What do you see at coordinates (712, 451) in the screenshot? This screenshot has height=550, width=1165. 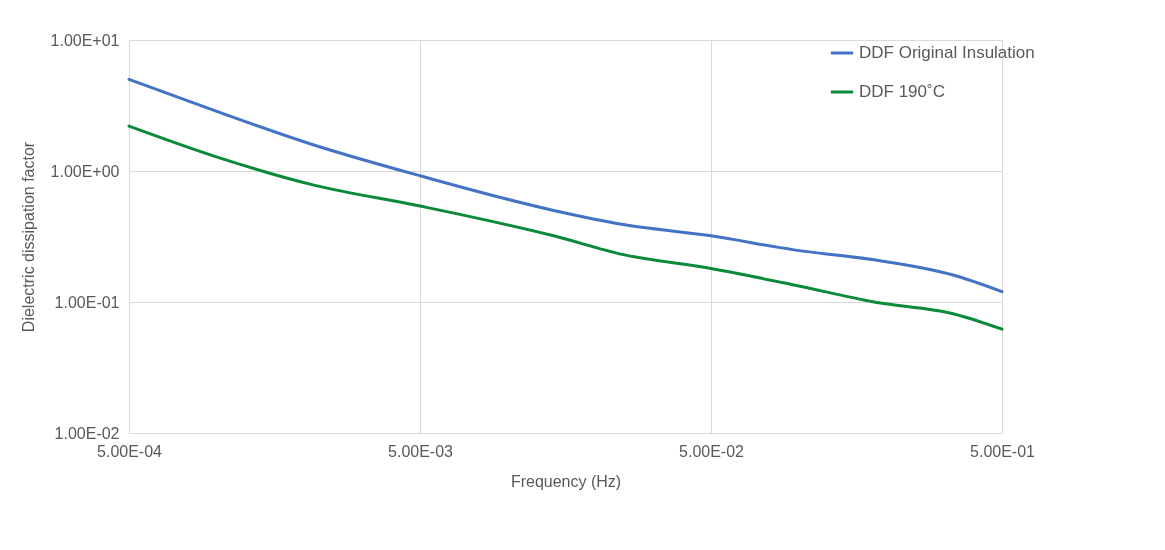 I see `x-tick-label: 5.00E-02` at bounding box center [712, 451].